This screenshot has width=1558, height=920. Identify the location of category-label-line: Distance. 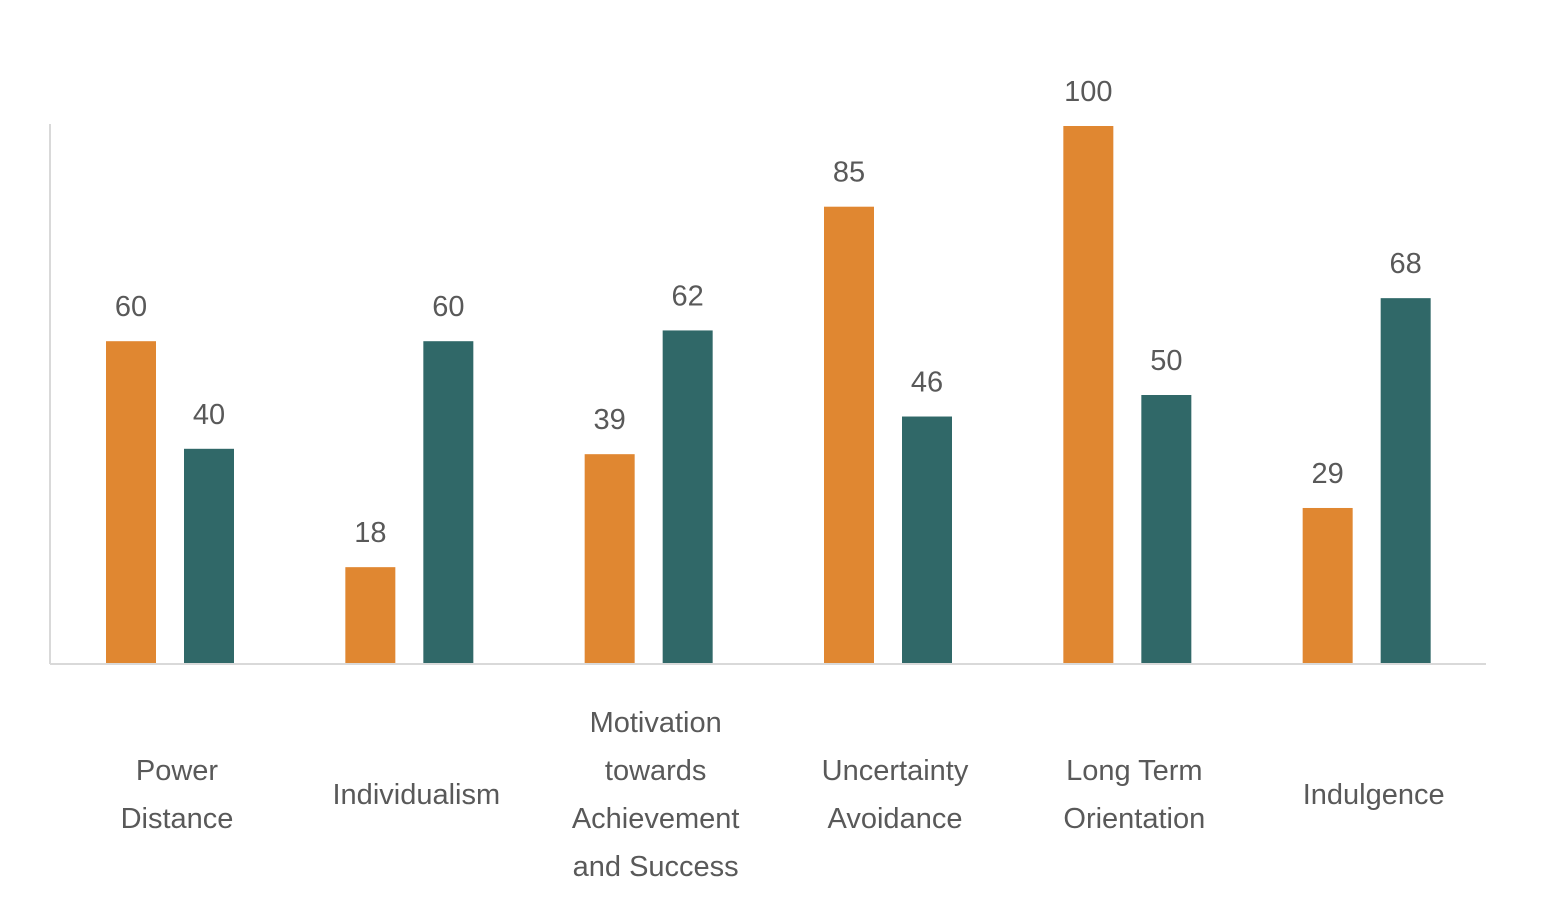
(177, 819).